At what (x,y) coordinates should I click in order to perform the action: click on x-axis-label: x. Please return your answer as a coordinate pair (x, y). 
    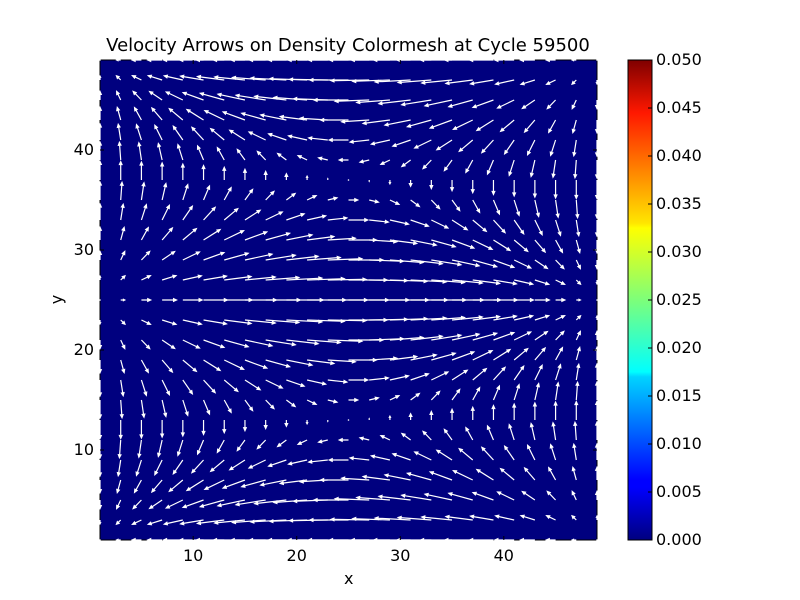
    Looking at the image, I should click on (349, 578).